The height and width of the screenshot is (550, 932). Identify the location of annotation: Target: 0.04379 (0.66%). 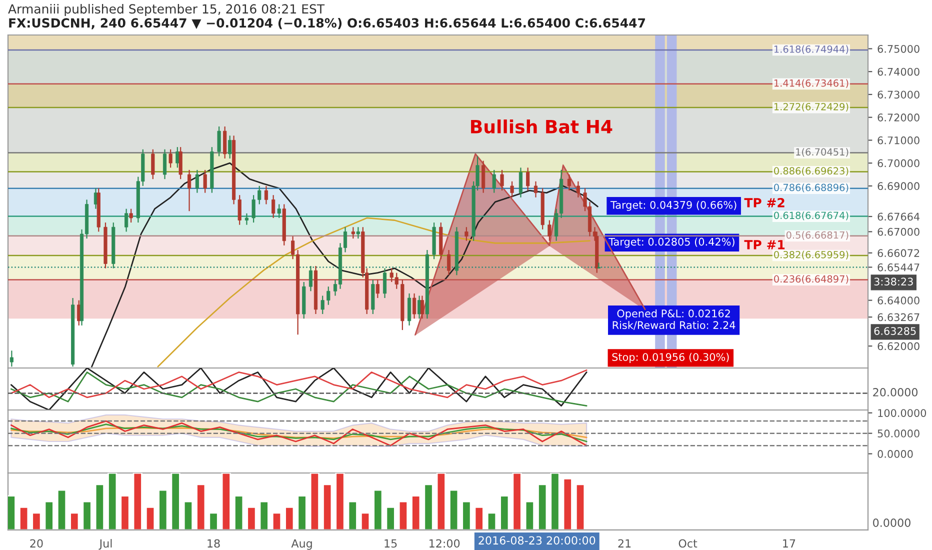
(673, 205).